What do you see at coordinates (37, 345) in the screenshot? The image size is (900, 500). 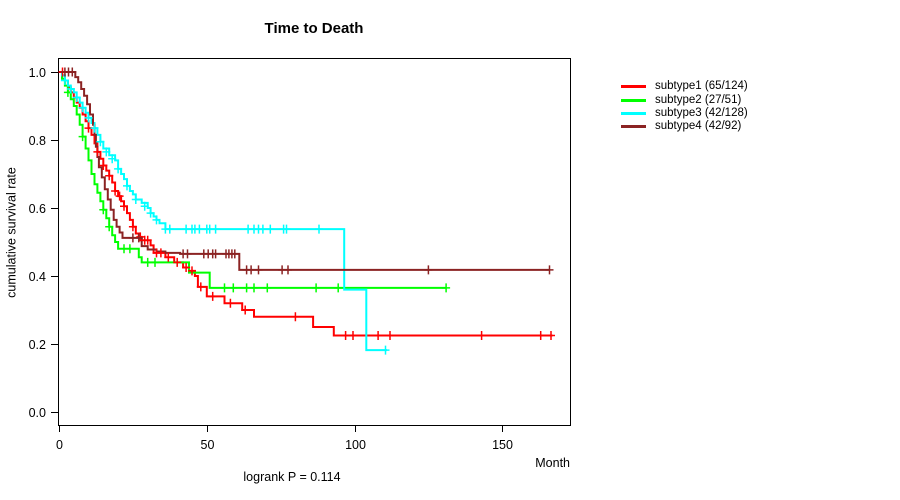 I see `y-tick-label: 0.2` at bounding box center [37, 345].